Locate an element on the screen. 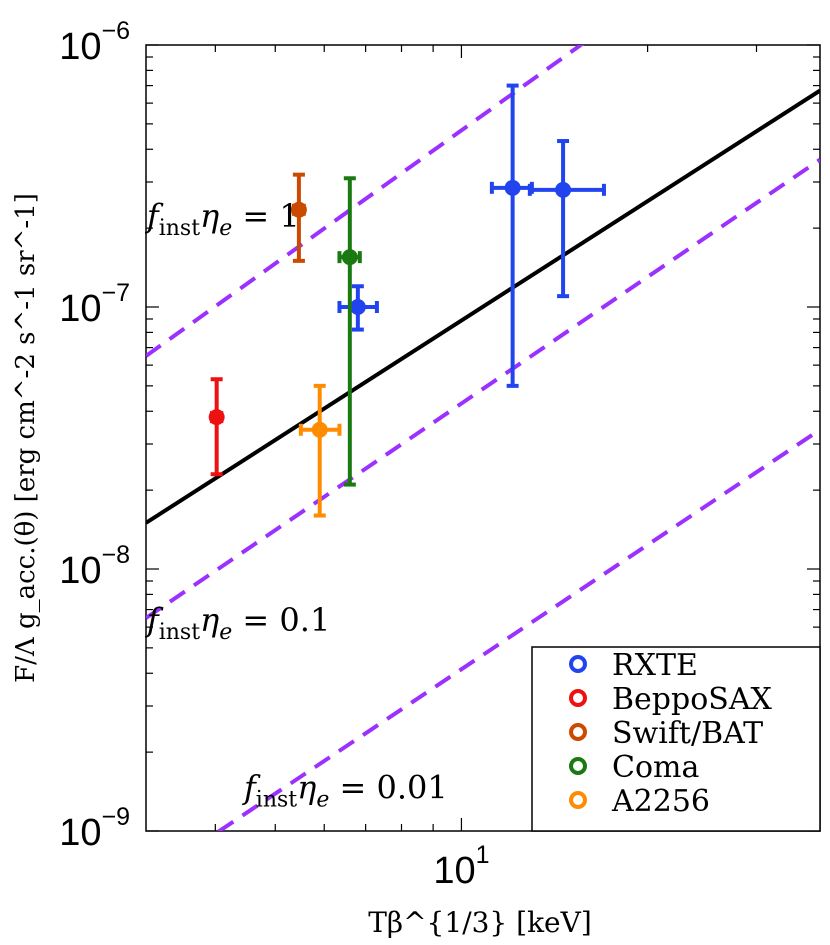 The image size is (830, 945). legend-item: Swift/BAT is located at coordinates (666, 733).